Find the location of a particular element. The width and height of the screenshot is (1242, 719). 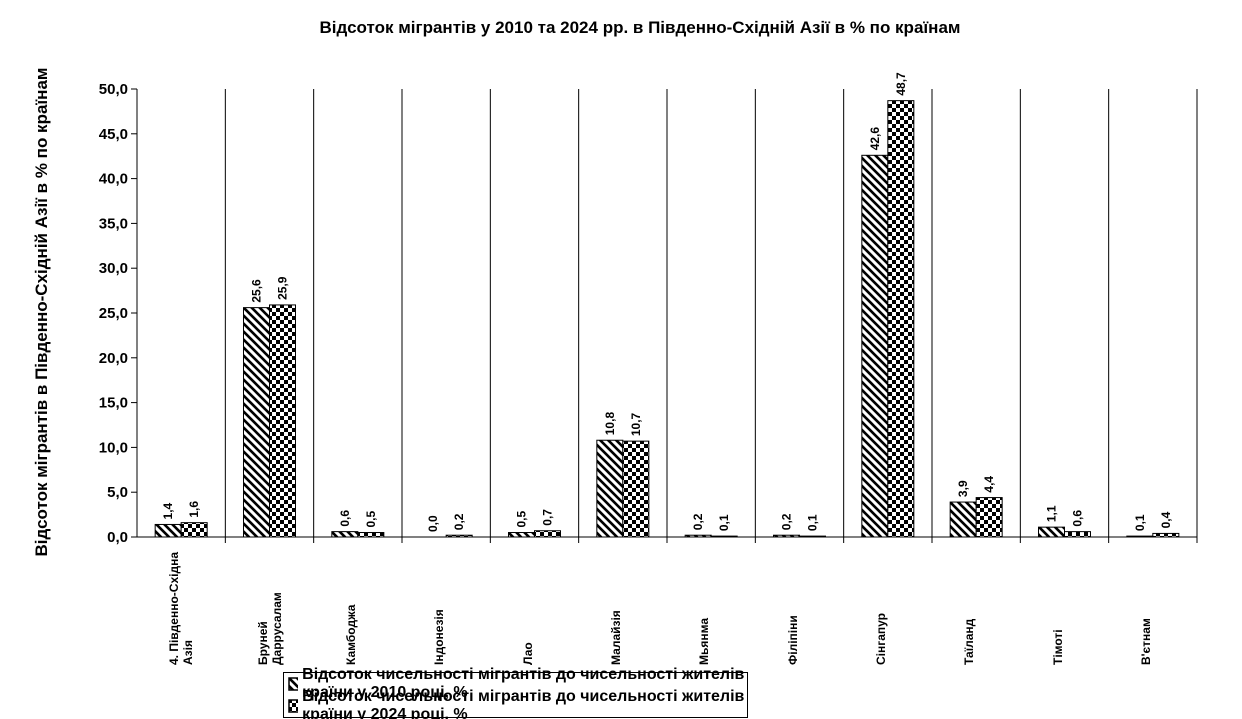

y-tick-label: 10,0 is located at coordinates (113, 447).